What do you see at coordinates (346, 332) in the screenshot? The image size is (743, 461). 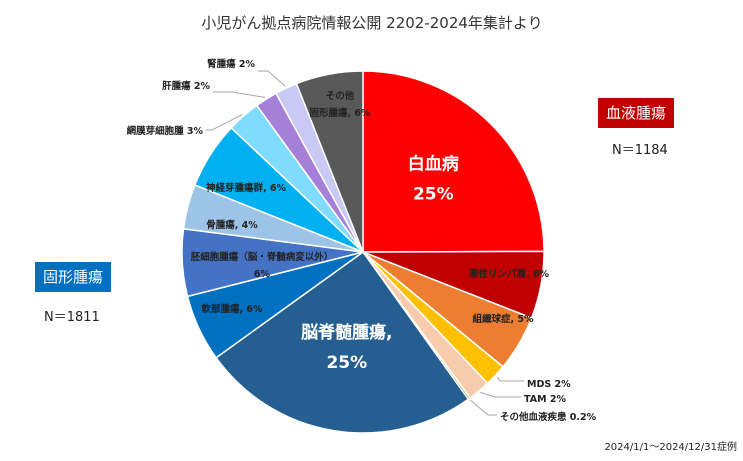 I see `slice-category-label: 脳脊髄腫瘍,` at bounding box center [346, 332].